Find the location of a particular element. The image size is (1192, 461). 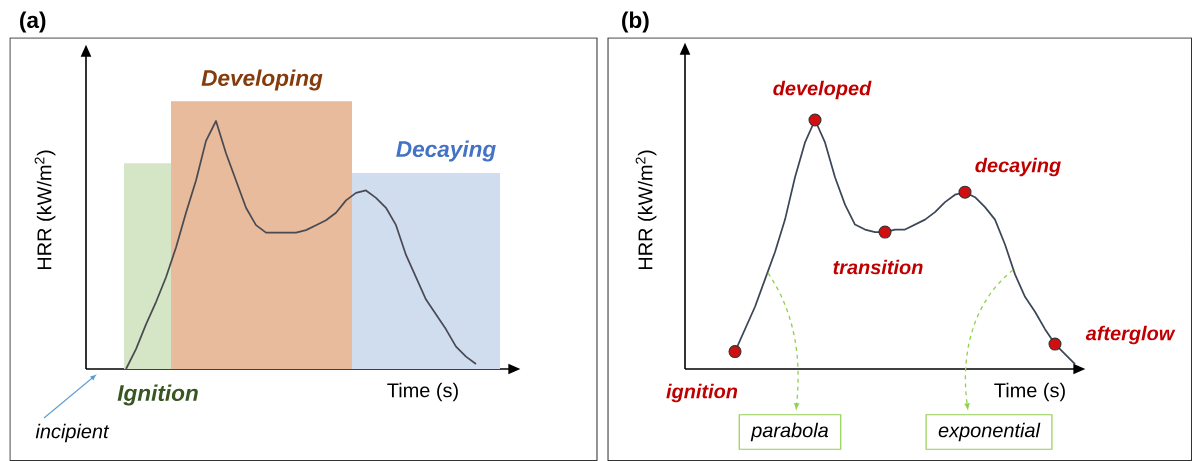

text: developed is located at coordinates (822, 90).